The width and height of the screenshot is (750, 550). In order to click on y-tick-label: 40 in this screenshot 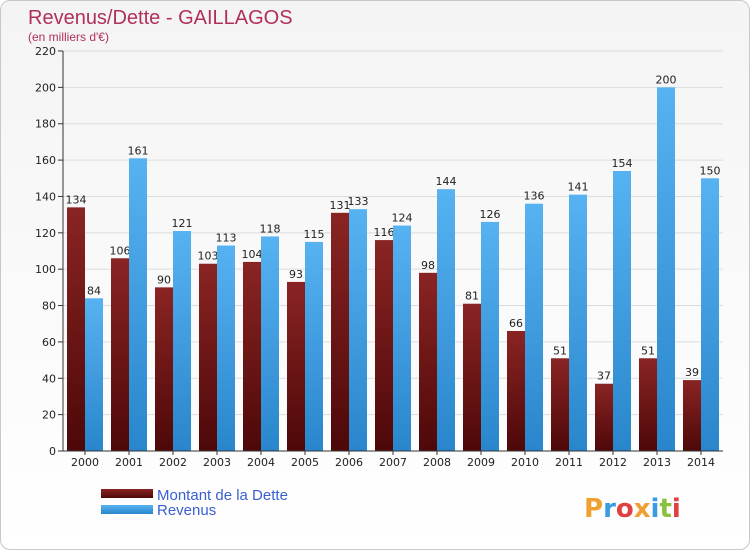, I will do `click(49, 378)`.